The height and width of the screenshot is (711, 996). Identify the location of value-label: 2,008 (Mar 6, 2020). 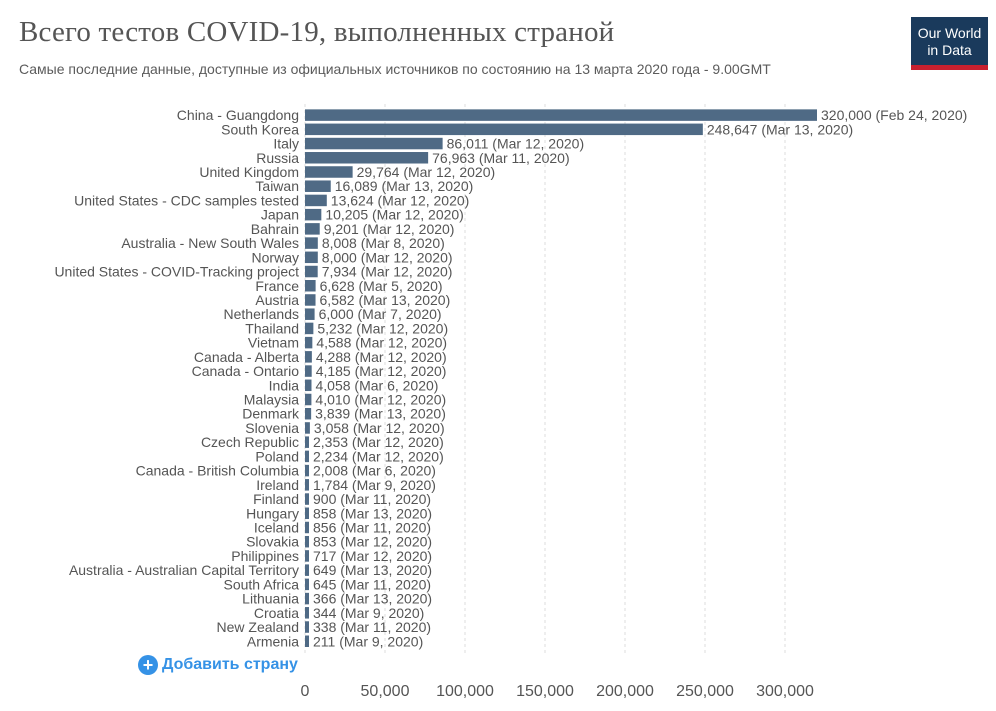
(374, 471).